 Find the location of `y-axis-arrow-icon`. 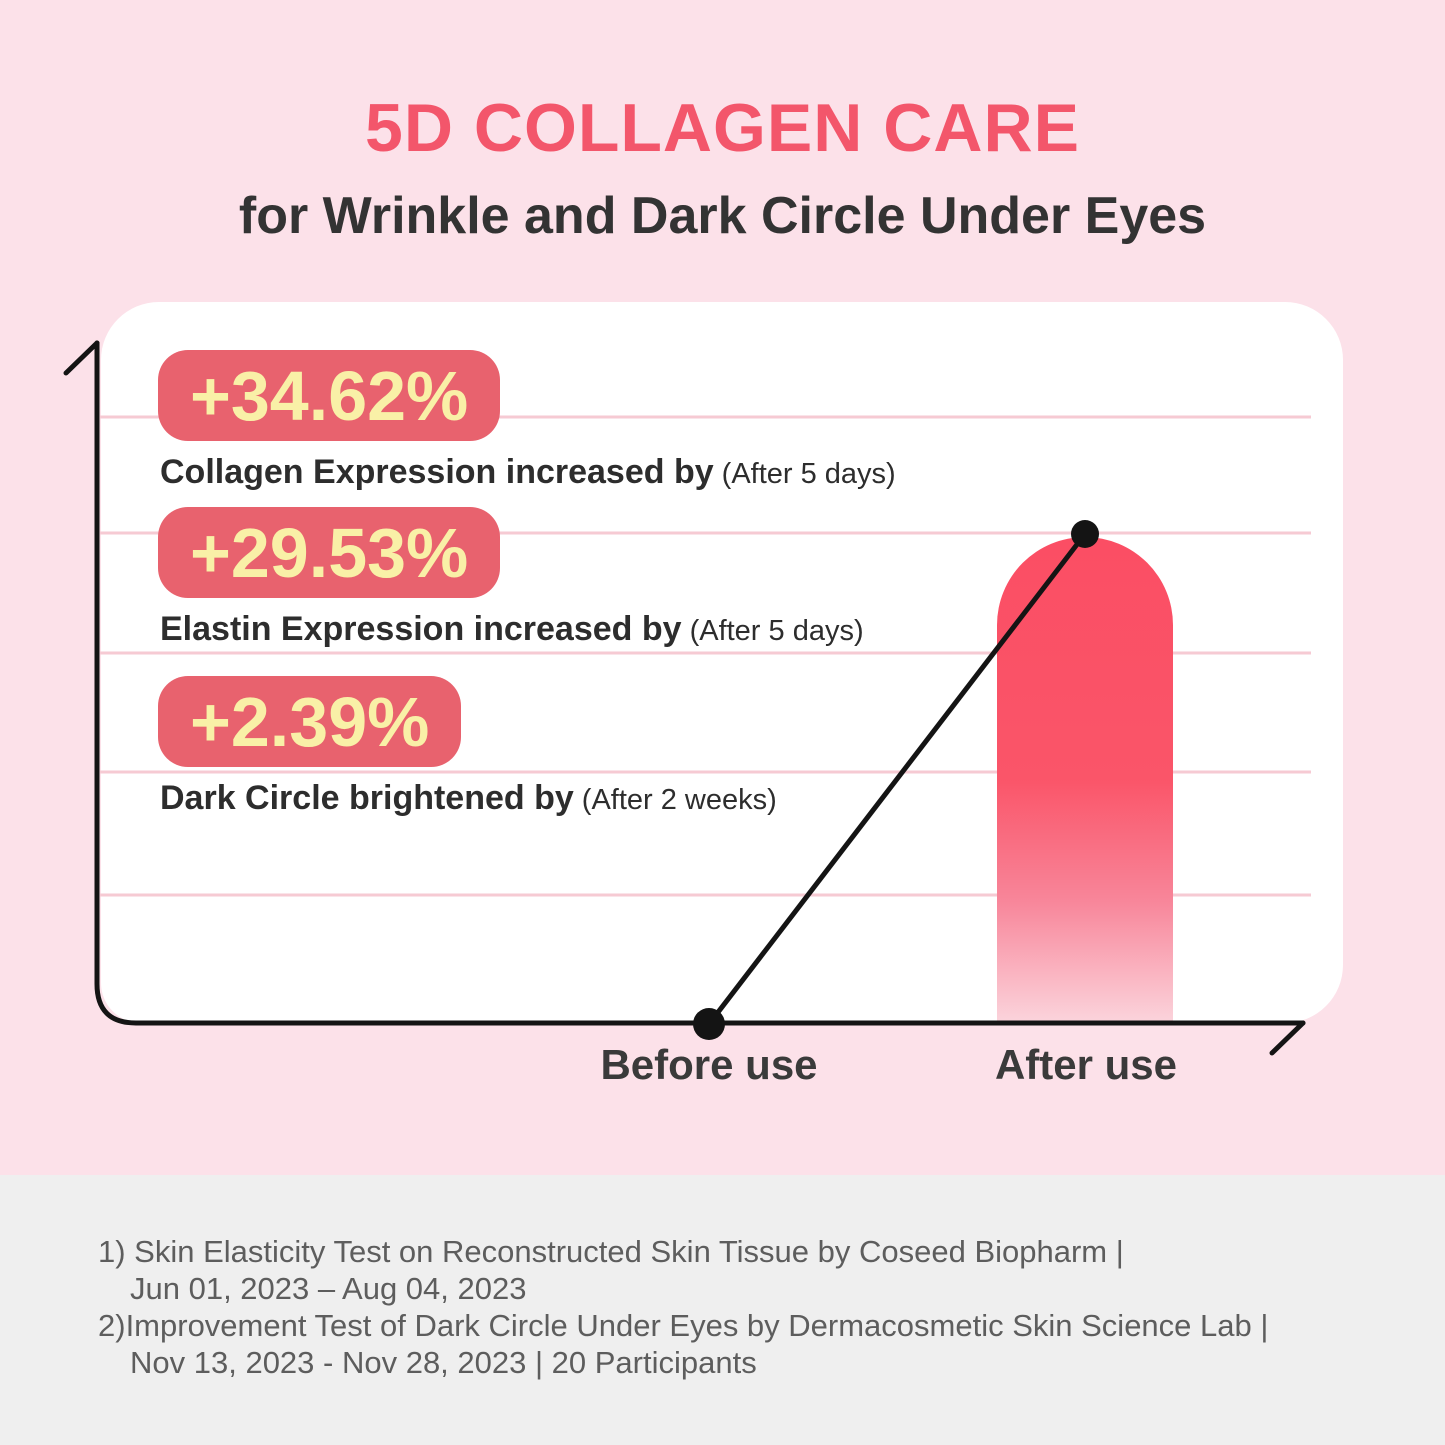

y-axis-arrow-icon is located at coordinates (81, 358).